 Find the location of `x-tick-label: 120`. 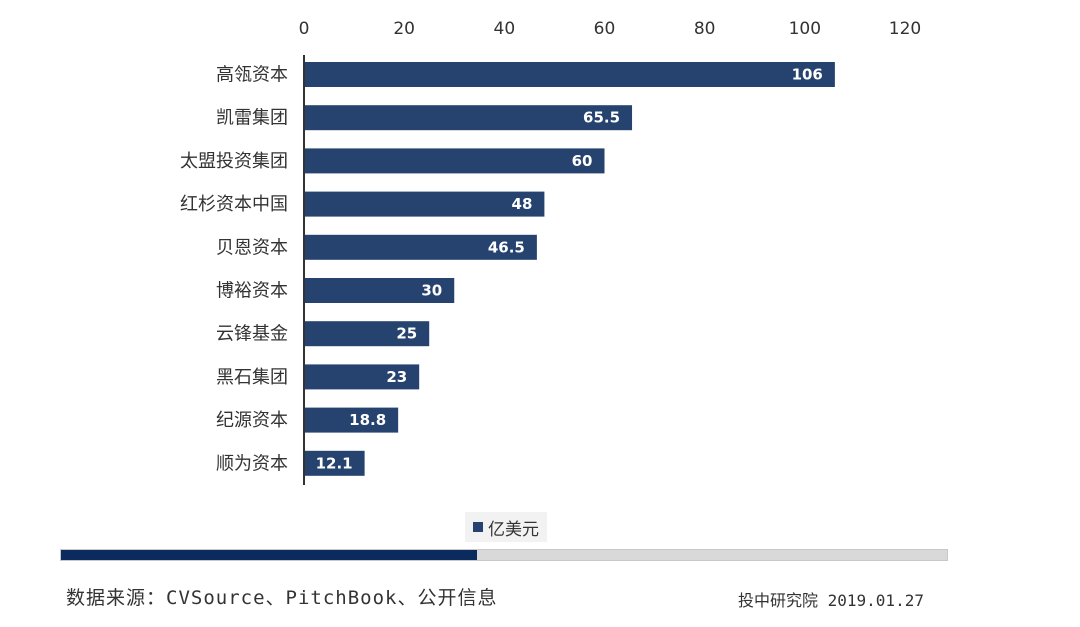

x-tick-label: 120 is located at coordinates (905, 29).